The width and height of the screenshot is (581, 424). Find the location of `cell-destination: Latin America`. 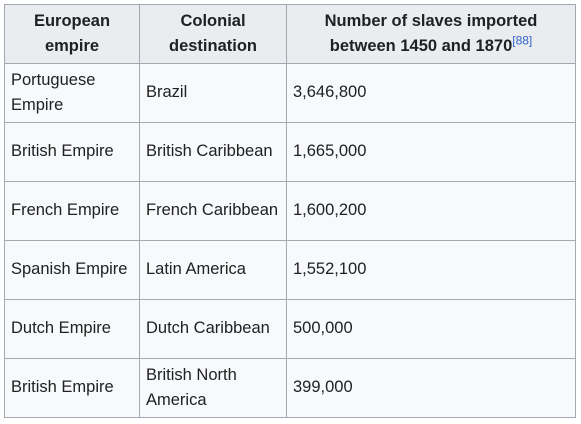

cell-destination: Latin America is located at coordinates (213, 270).